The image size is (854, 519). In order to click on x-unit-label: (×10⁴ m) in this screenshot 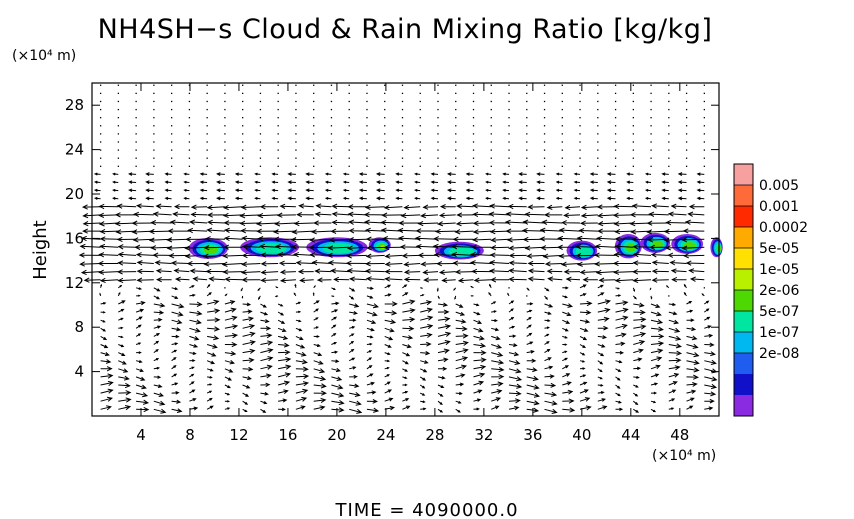, I will do `click(684, 456)`.